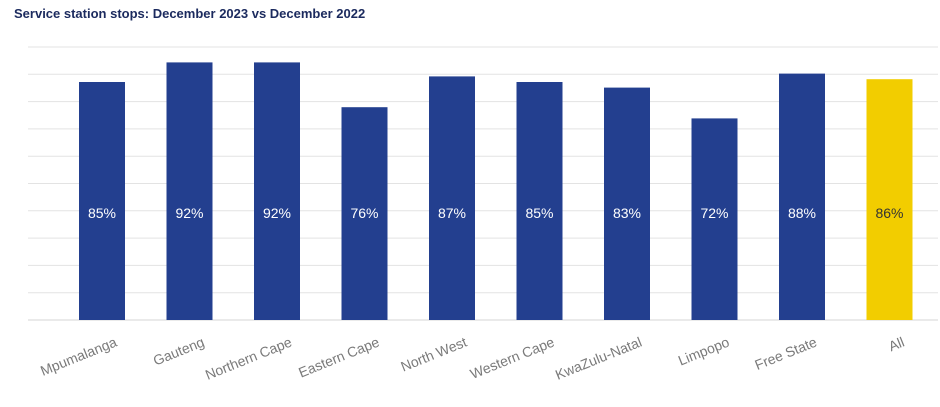 This screenshot has width=940, height=407. I want to click on x-tick-label: Mpumalanga, so click(78, 356).